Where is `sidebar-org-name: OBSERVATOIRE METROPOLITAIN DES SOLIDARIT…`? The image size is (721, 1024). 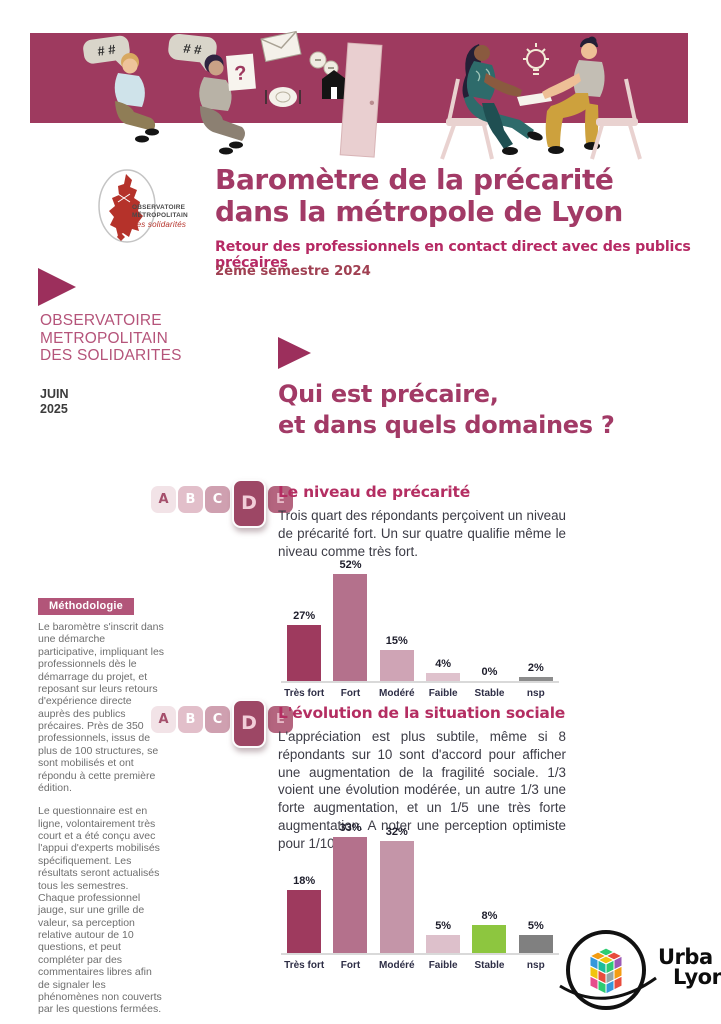 sidebar-org-name: OBSERVATOIRE METROPOLITAIN DES SOLIDARIT… is located at coordinates (111, 338).